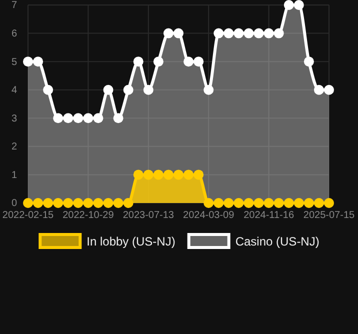 The height and width of the screenshot is (334, 358). I want to click on y-tick-label: 1, so click(14, 175).